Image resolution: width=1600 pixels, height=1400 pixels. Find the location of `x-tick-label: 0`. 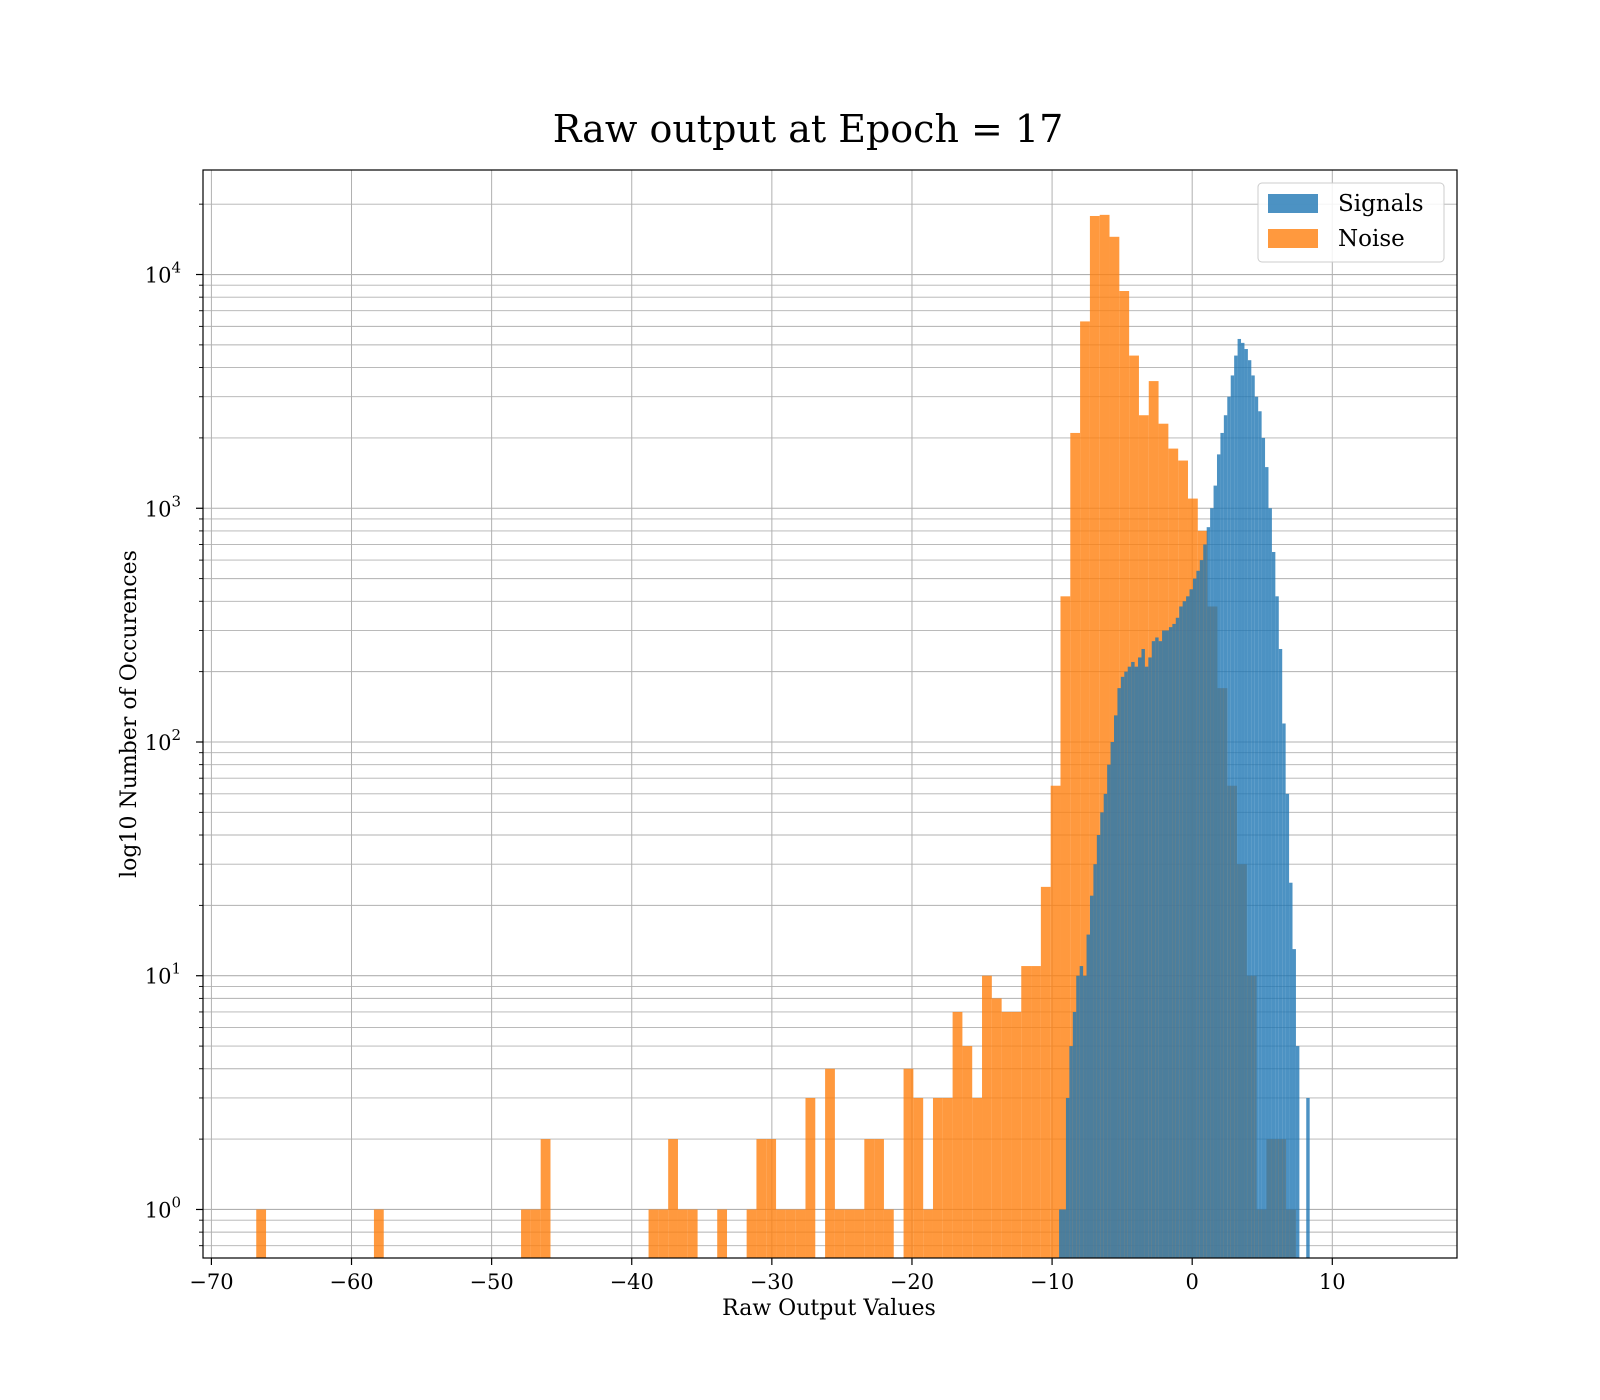

x-tick-label: 0 is located at coordinates (1192, 1282).